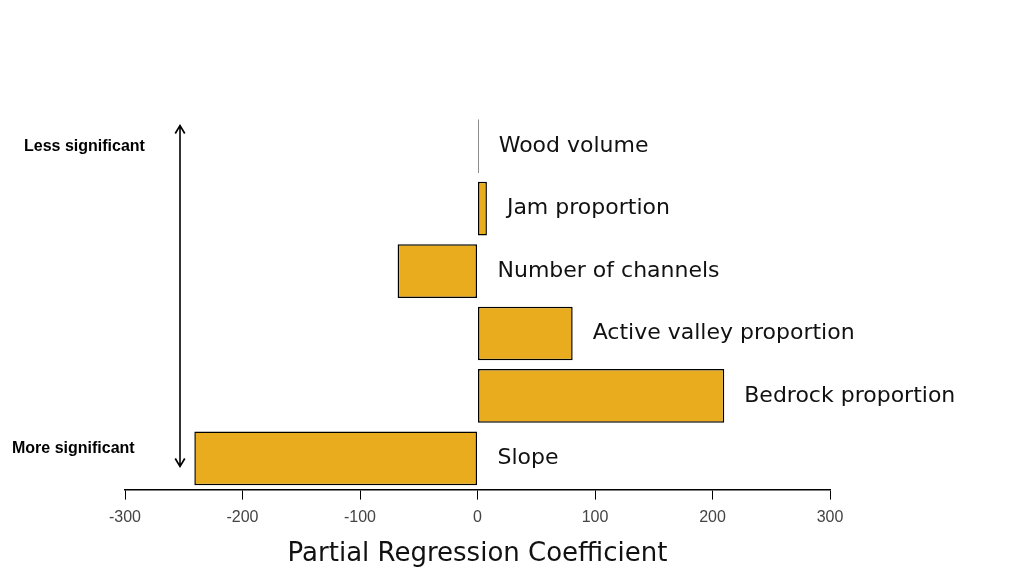 Image resolution: width=1015 pixels, height=578 pixels. Describe the element at coordinates (528, 457) in the screenshot. I see `y-tick-label: Slope` at that location.